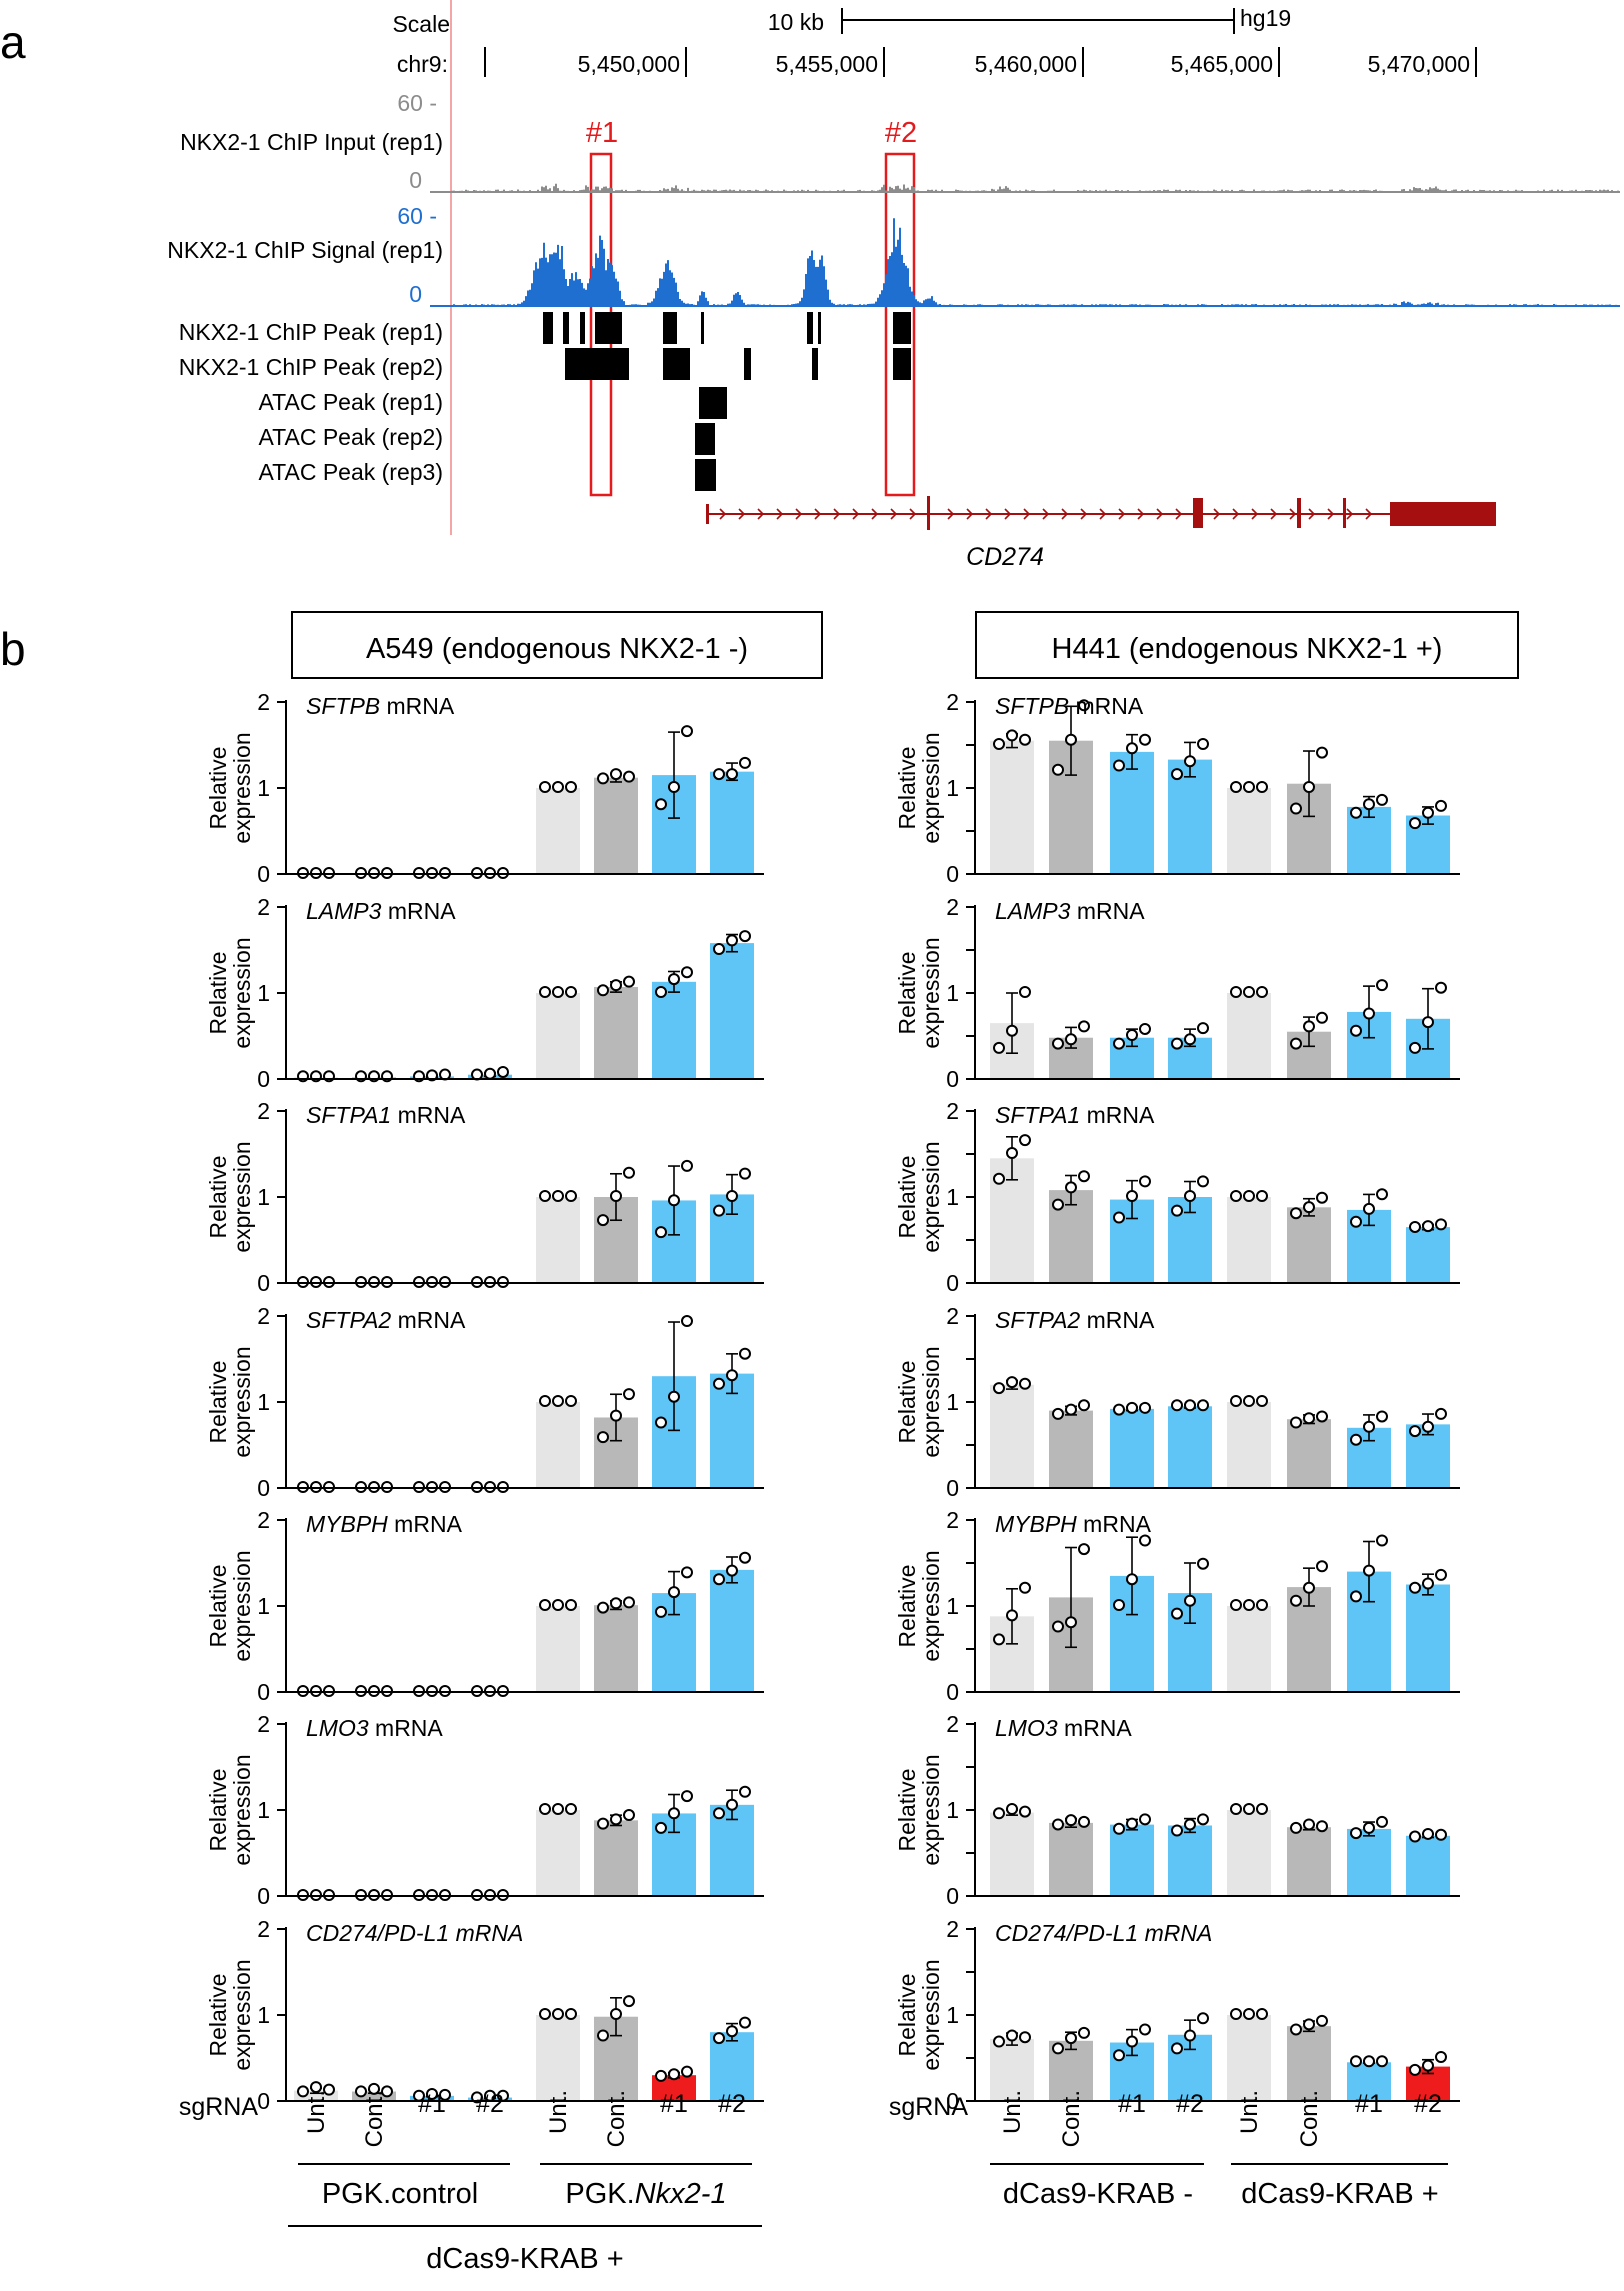 The height and width of the screenshot is (2291, 1624). Describe the element at coordinates (415, 180) in the screenshot. I see `input-track-min: 0` at that location.